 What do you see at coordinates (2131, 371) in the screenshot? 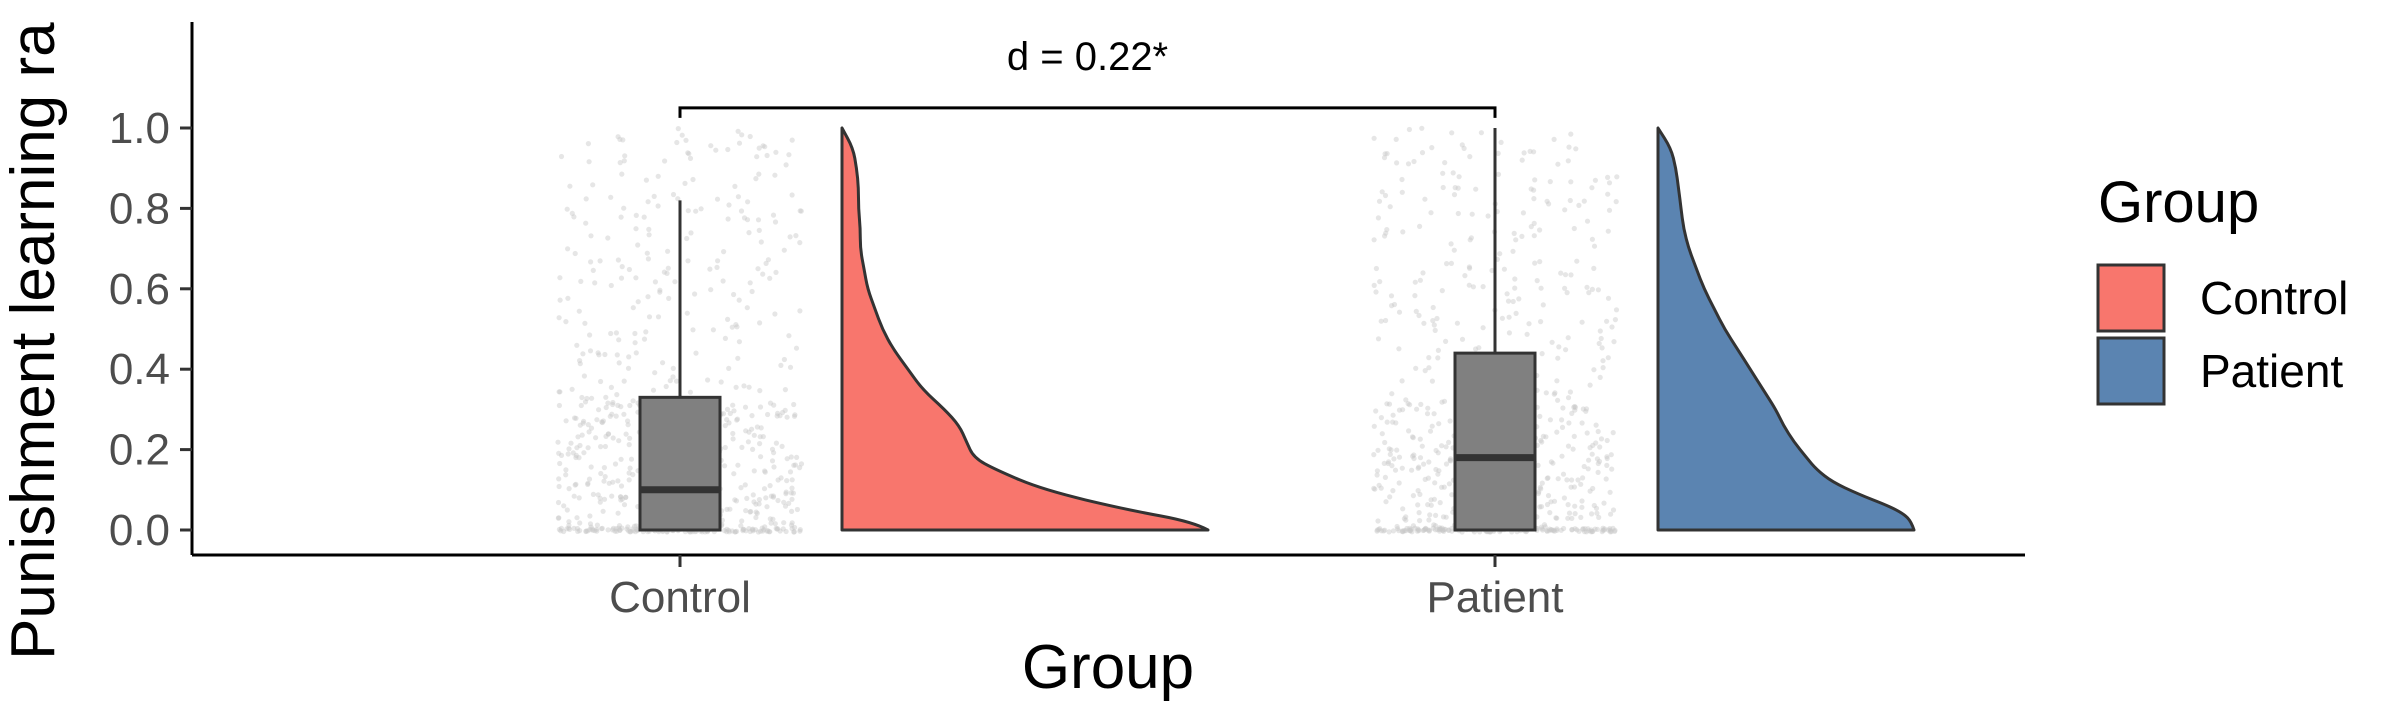
I see `legend-swatch-patient` at bounding box center [2131, 371].